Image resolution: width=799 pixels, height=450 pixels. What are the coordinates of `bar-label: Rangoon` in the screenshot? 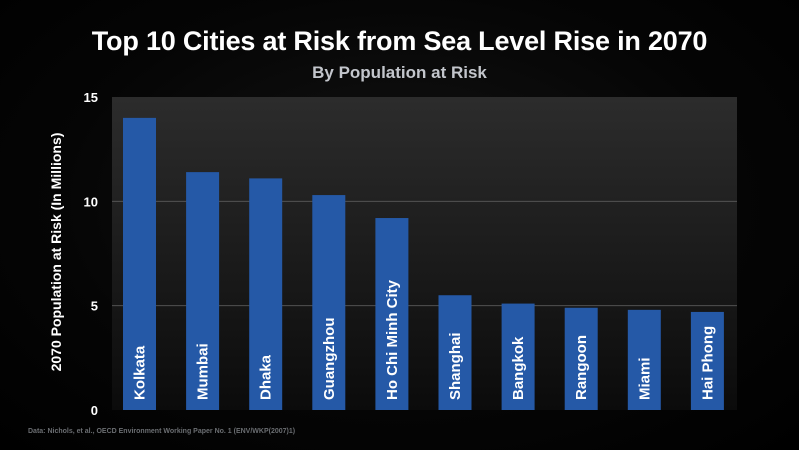 It's located at (581, 367).